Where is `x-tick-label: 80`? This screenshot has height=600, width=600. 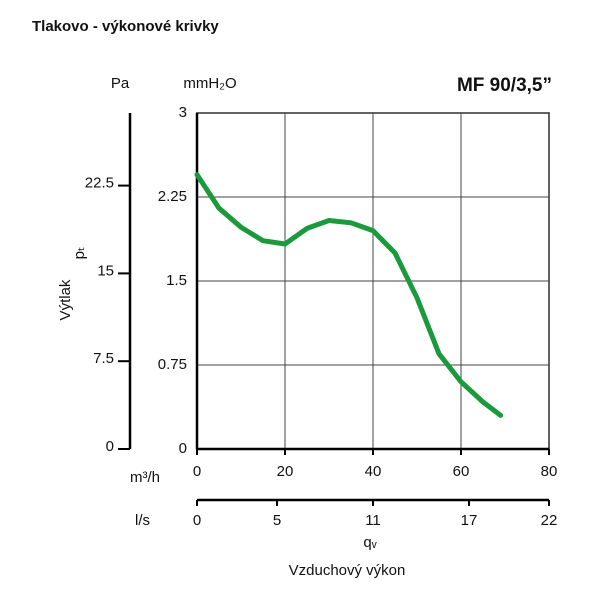
x-tick-label: 80 is located at coordinates (549, 471).